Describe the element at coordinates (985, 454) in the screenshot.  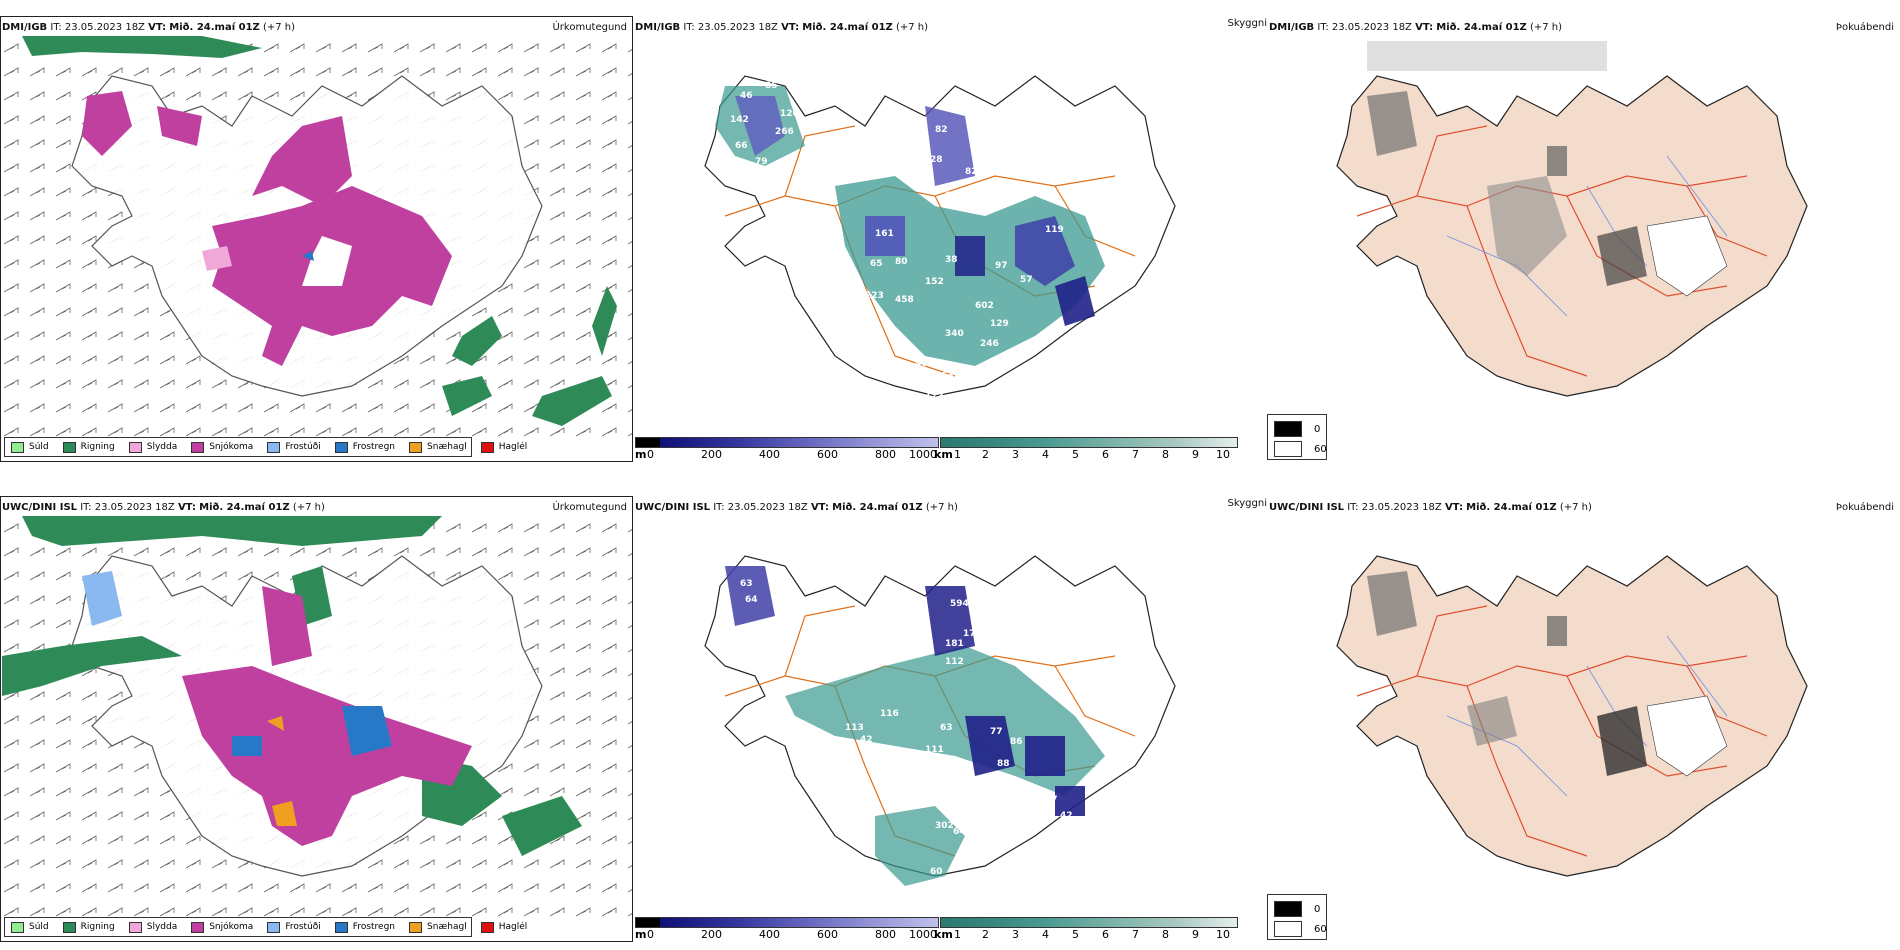
I see `colorbar-tick: 2` at that location.